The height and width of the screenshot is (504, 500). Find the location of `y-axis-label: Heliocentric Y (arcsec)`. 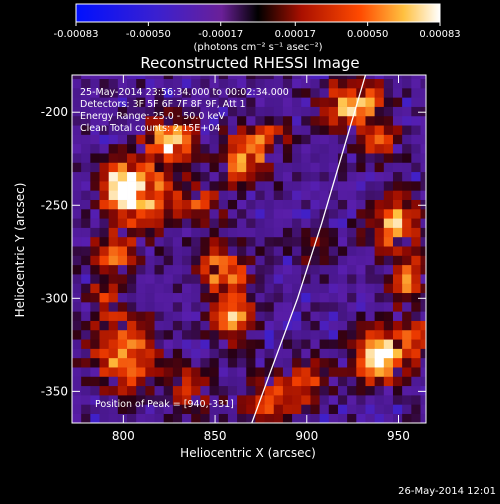

y-axis-label: Heliocentric Y (arcsec) is located at coordinates (20, 250).